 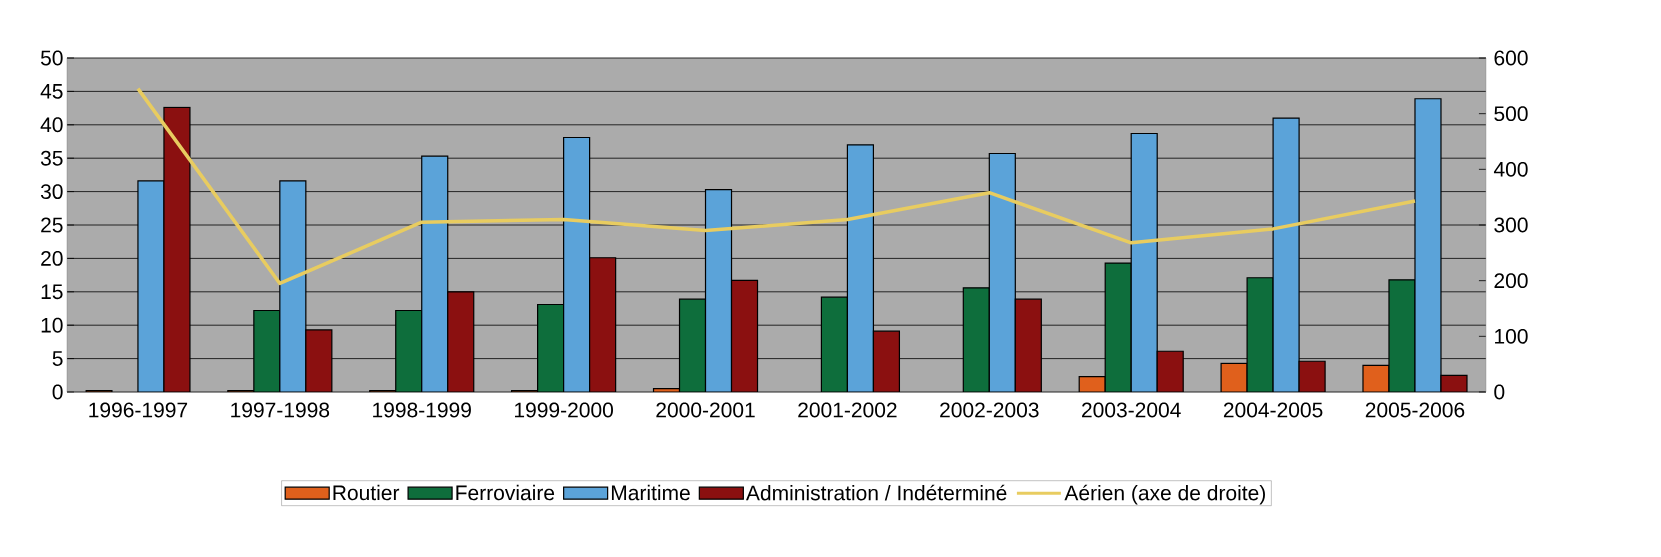 What do you see at coordinates (989, 410) in the screenshot?
I see `x-tick-label: 2002-2003` at bounding box center [989, 410].